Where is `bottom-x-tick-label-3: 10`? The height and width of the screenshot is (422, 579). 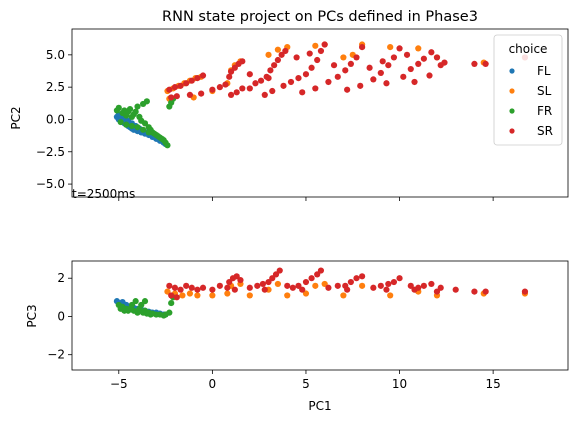 bottom-x-tick-label-3: 10 is located at coordinates (399, 384).